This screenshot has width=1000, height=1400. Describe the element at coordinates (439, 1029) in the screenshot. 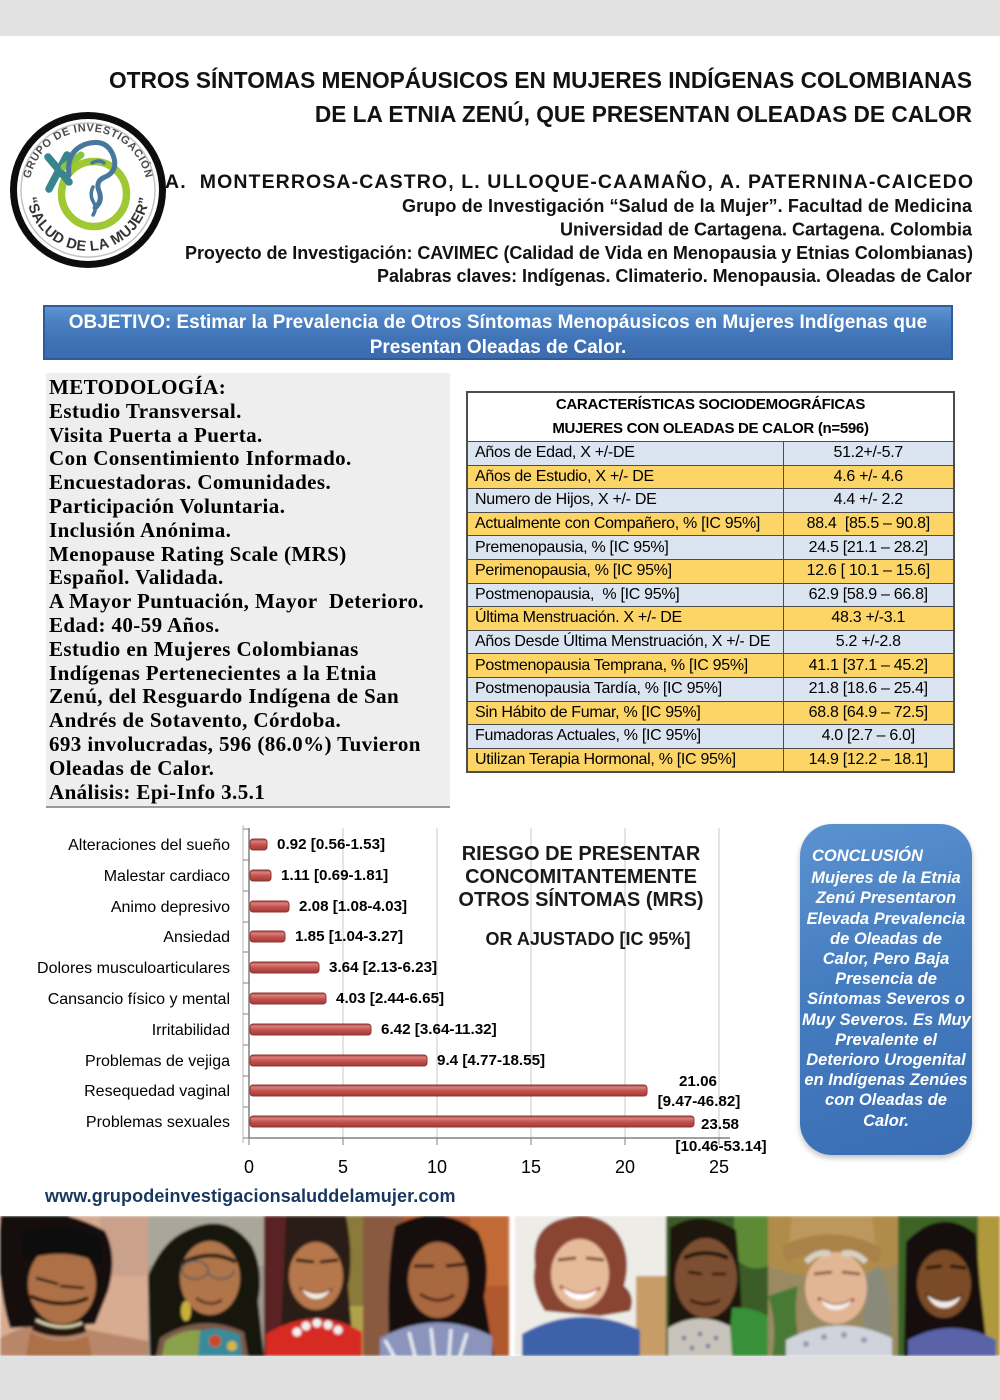

I see `svg-text: 6.42 [3.64-11.32]` at that location.